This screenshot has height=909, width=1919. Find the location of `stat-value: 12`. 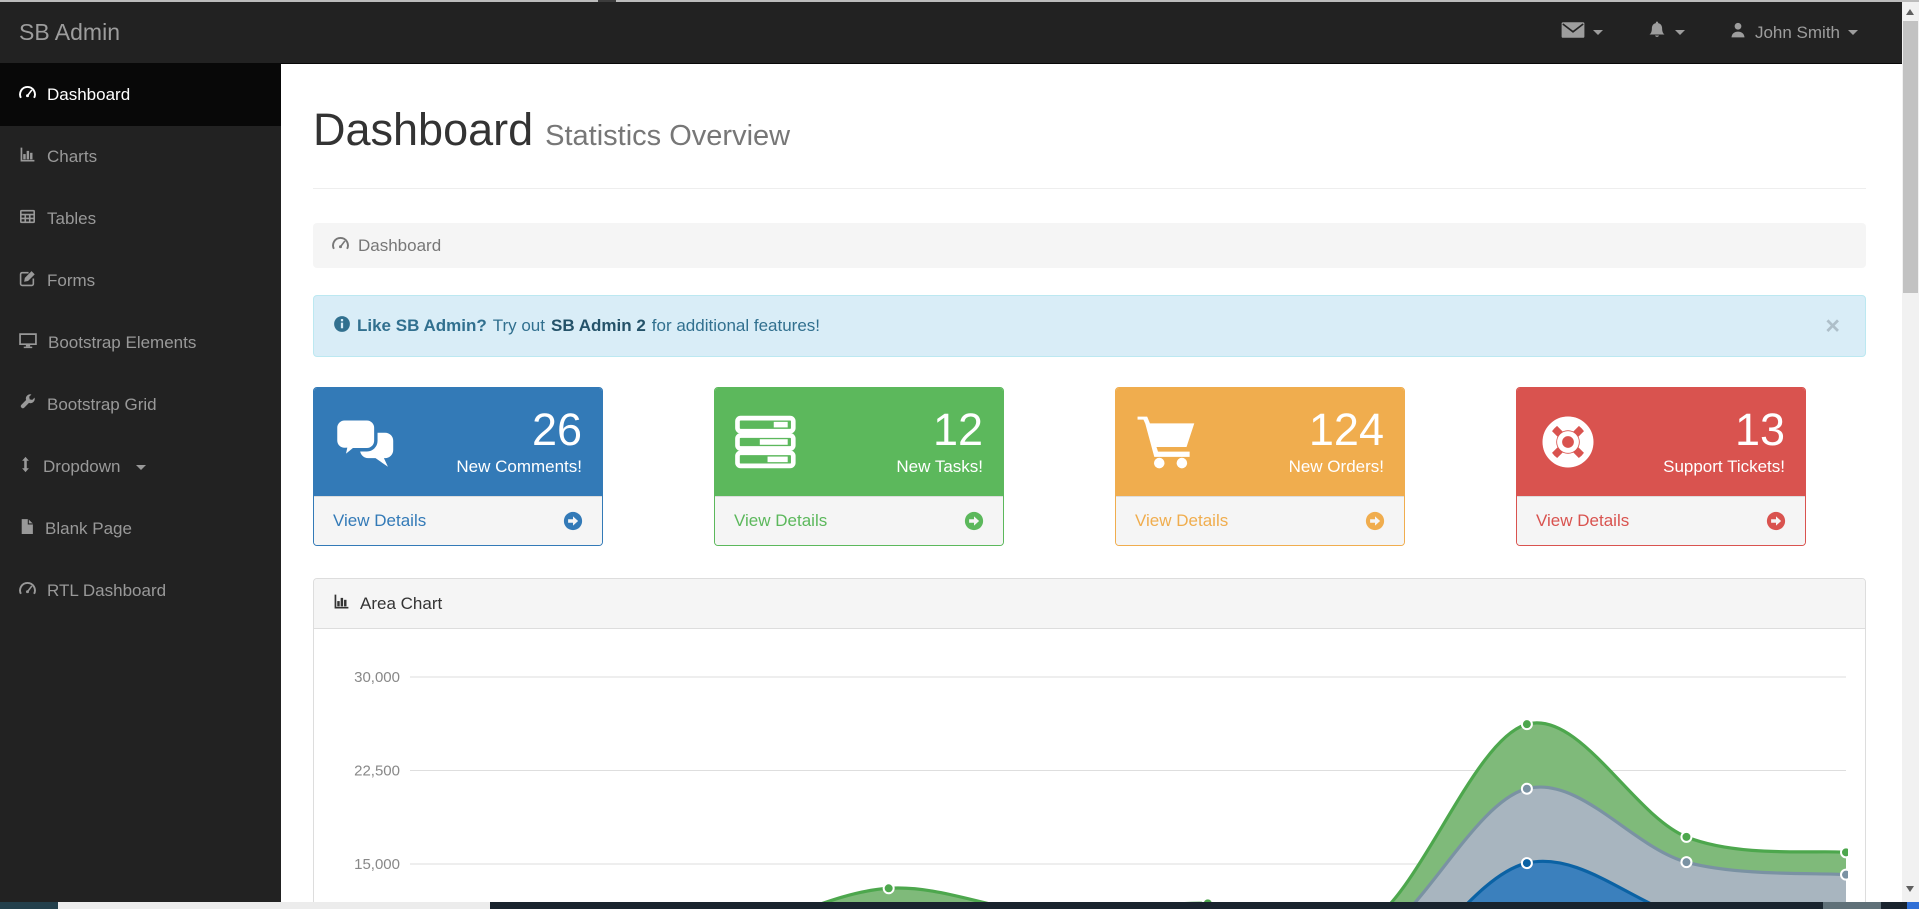

stat-value: 12 is located at coordinates (957, 430).